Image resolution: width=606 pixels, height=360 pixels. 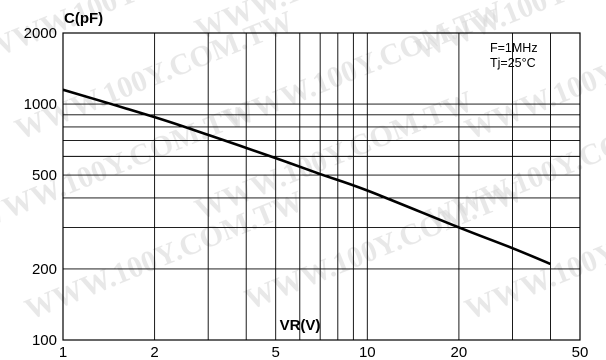 What do you see at coordinates (300, 325) in the screenshot?
I see `x-axis-title: VR(V)` at bounding box center [300, 325].